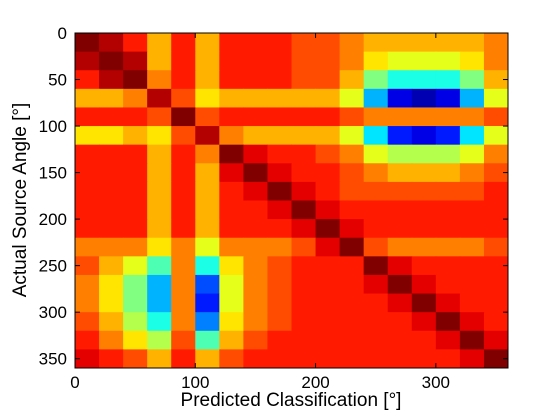 Image resolution: width=560 pixels, height=420 pixels. Describe the element at coordinates (62, 33) in the screenshot. I see `y-tick-label: 0` at that location.